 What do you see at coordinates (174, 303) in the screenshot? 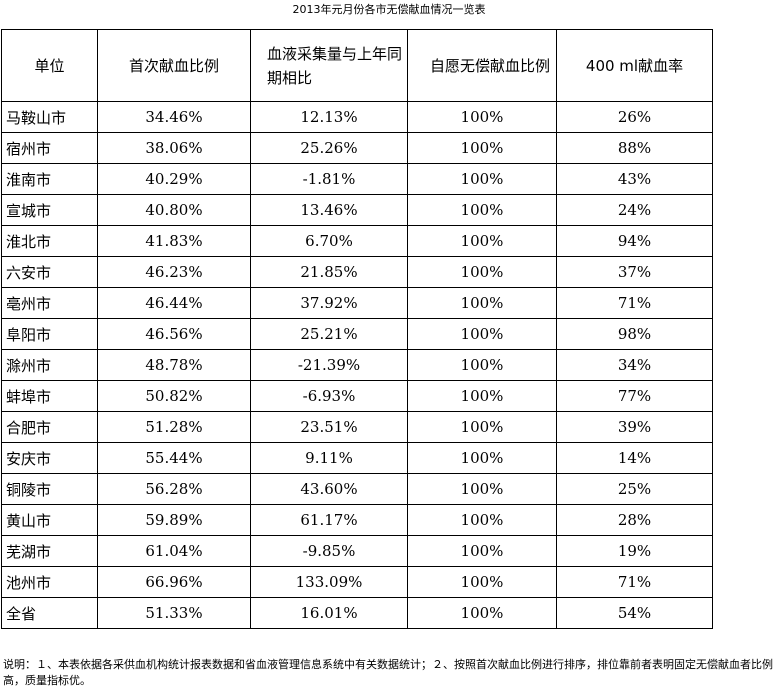
I see `first-donation-ratio-cell: 46.44%` at bounding box center [174, 303].